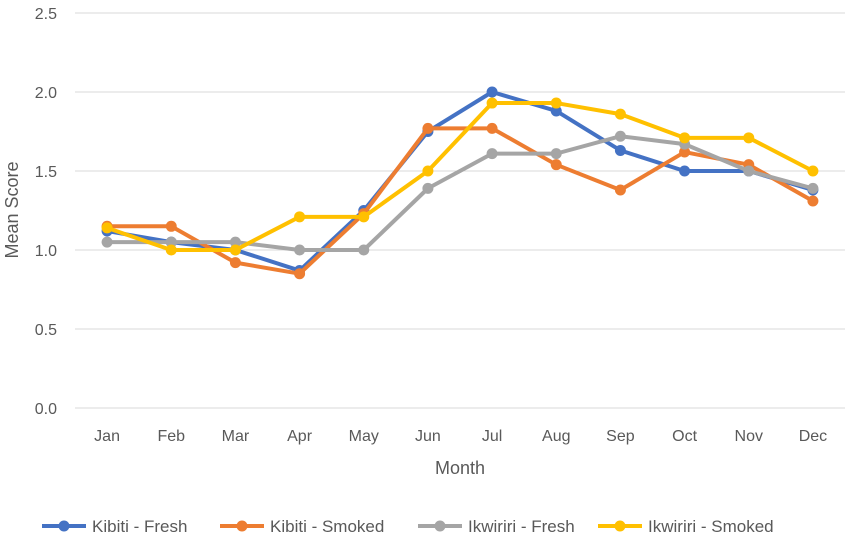 The image size is (850, 540). I want to click on legend-item: Kibiti - Fresh, so click(114, 526).